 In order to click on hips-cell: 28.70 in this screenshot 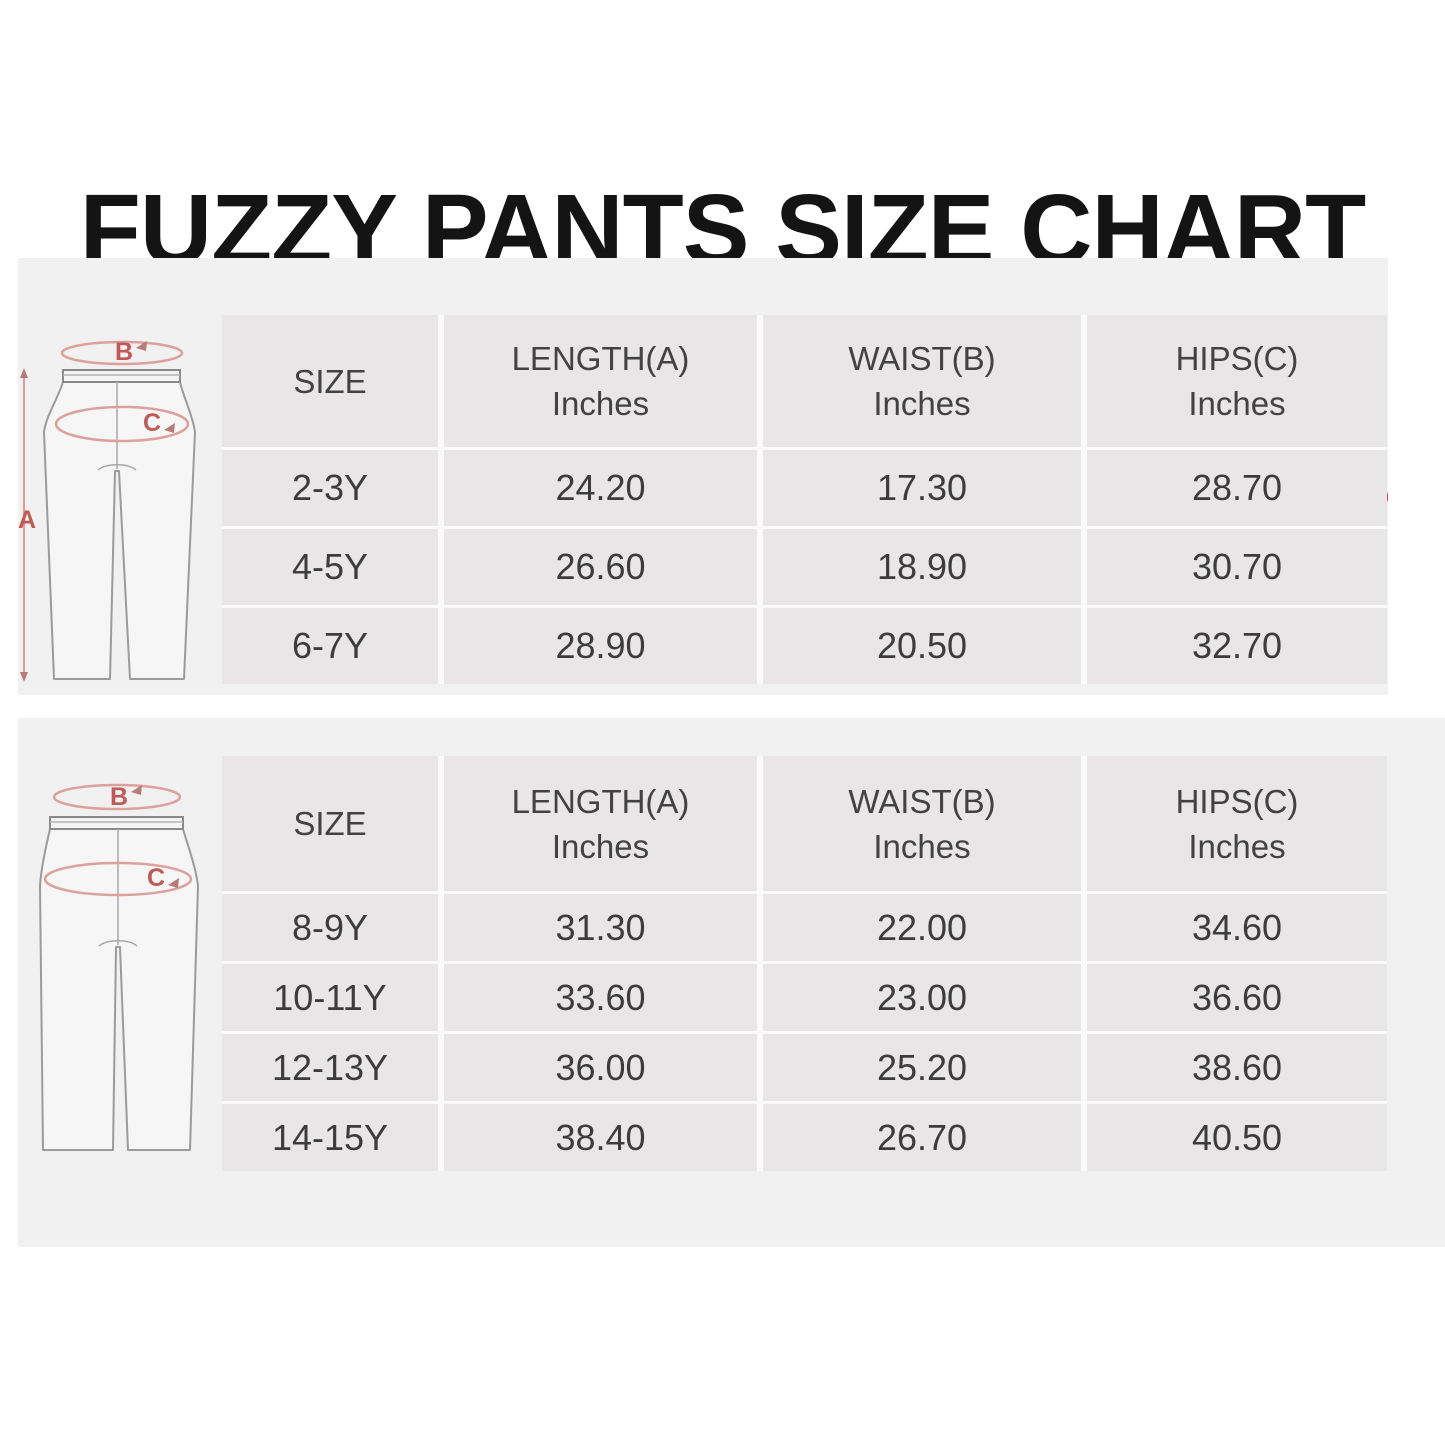, I will do `click(1237, 488)`.